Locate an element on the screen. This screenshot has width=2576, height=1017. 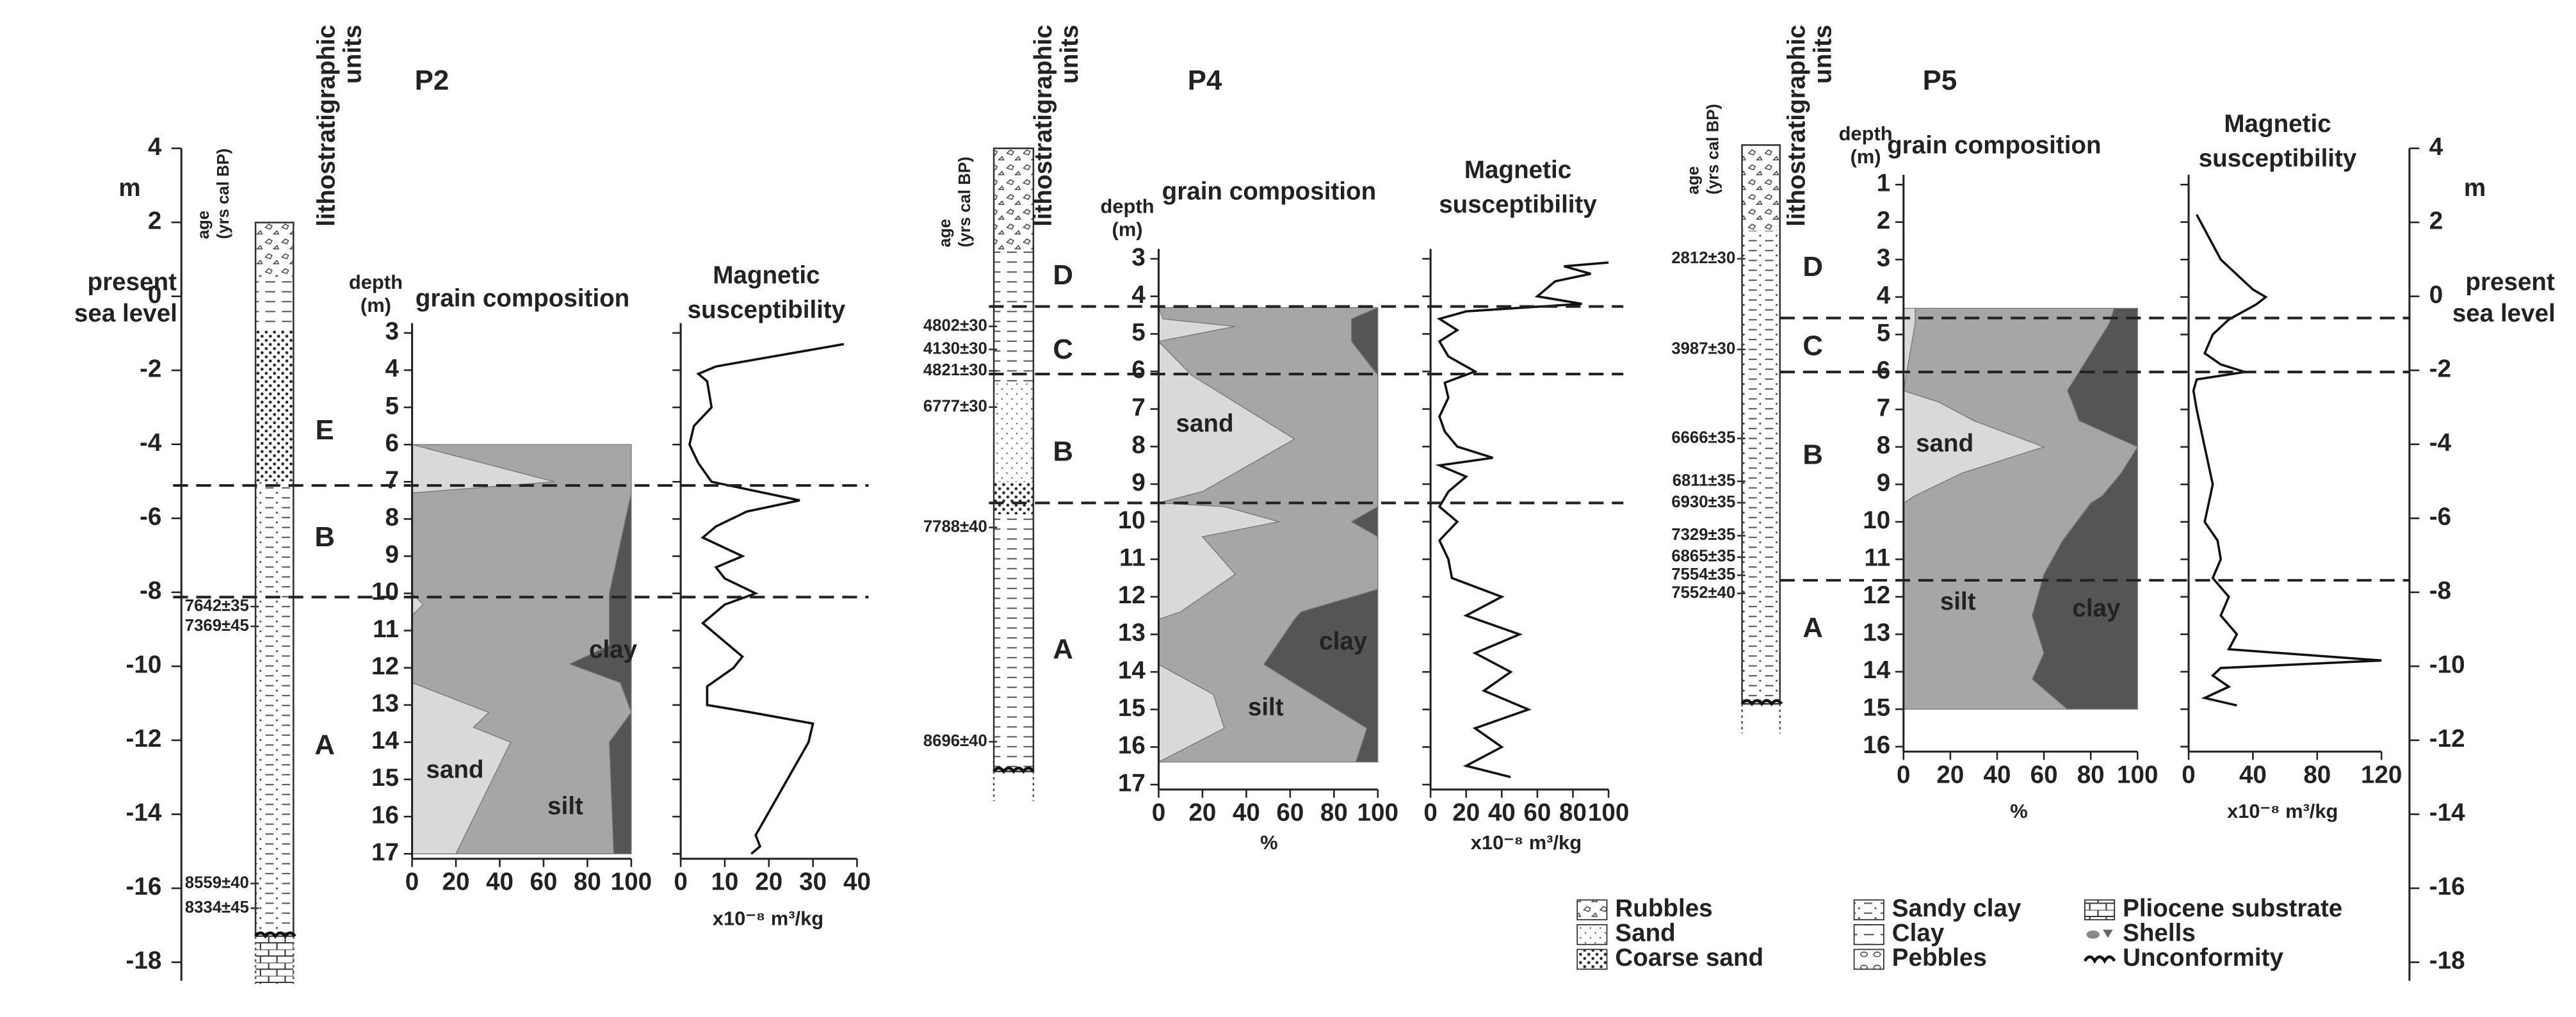
depth-tick-label: 12 is located at coordinates (1876, 595).